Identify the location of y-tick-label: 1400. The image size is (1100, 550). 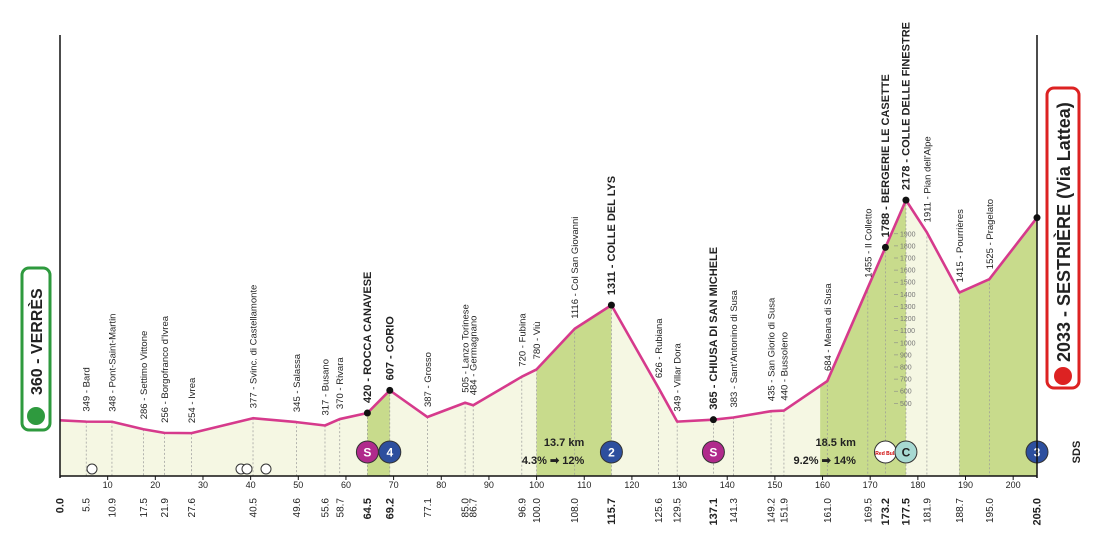
(908, 295).